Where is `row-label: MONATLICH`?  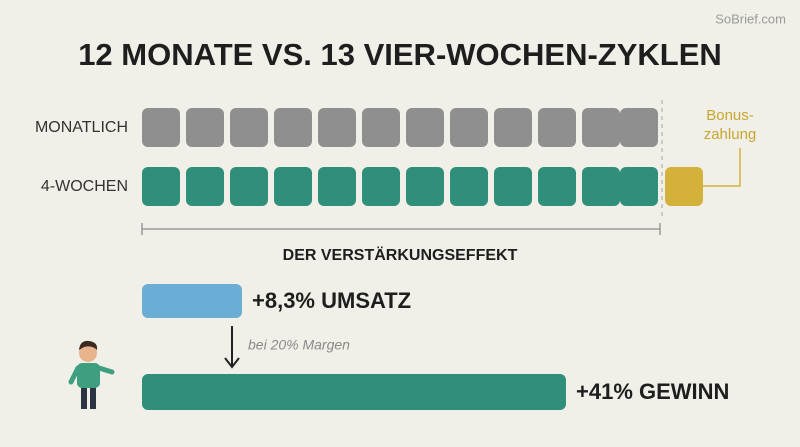 row-label: MONATLICH is located at coordinates (81, 127).